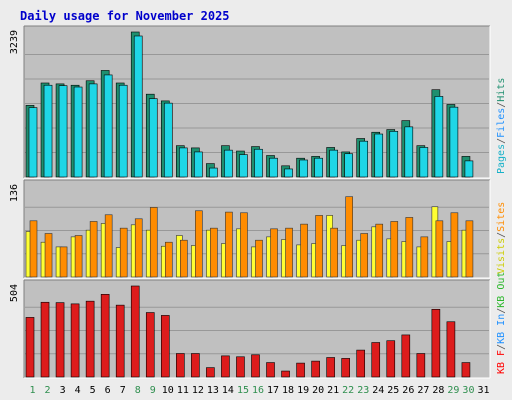 This screenshot has width=512, height=405. Describe the element at coordinates (453, 390) in the screenshot. I see `x-tick-label: 29` at that location.